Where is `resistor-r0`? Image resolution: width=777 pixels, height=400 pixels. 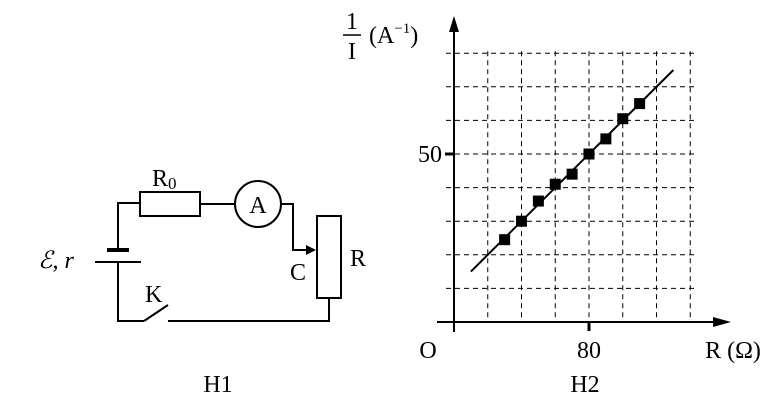 resistor-r0 is located at coordinates (170, 204).